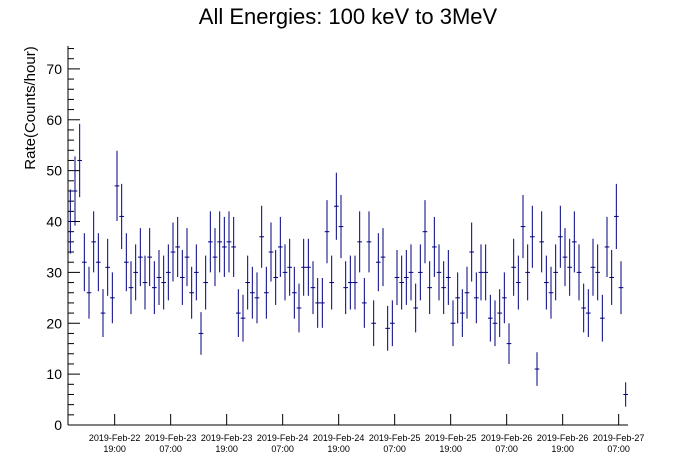 Image resolution: width=696 pixels, height=472 pixels. I want to click on y-tick-label: 60, so click(54, 120).